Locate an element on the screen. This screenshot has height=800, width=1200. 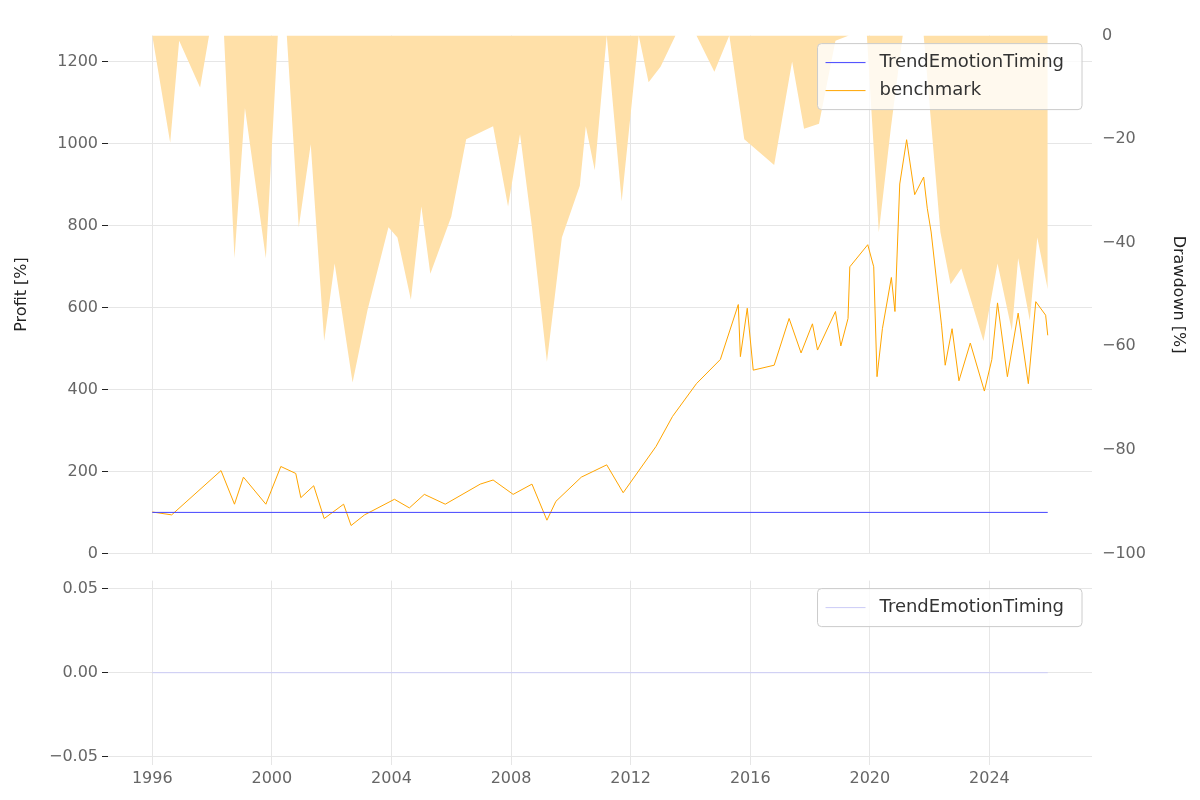
x-tick-label: 2008 is located at coordinates (511, 777).